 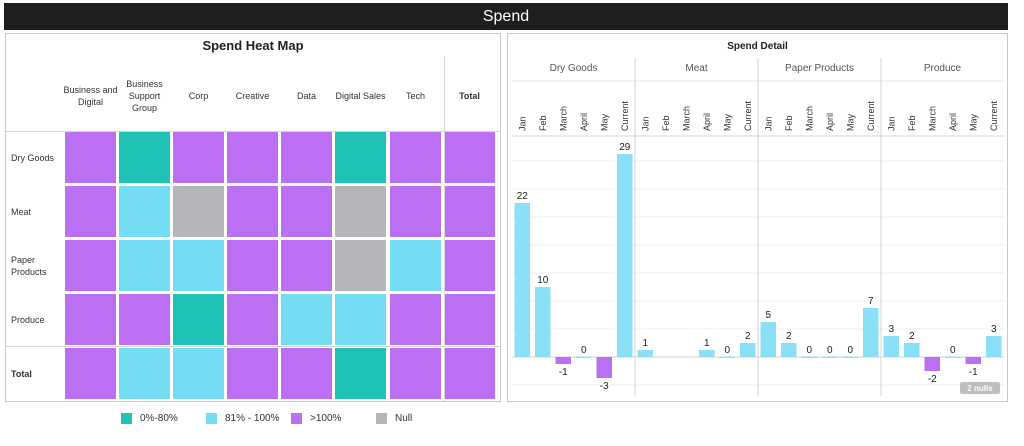 What do you see at coordinates (469, 96) in the screenshot?
I see `column-header-total: Total` at bounding box center [469, 96].